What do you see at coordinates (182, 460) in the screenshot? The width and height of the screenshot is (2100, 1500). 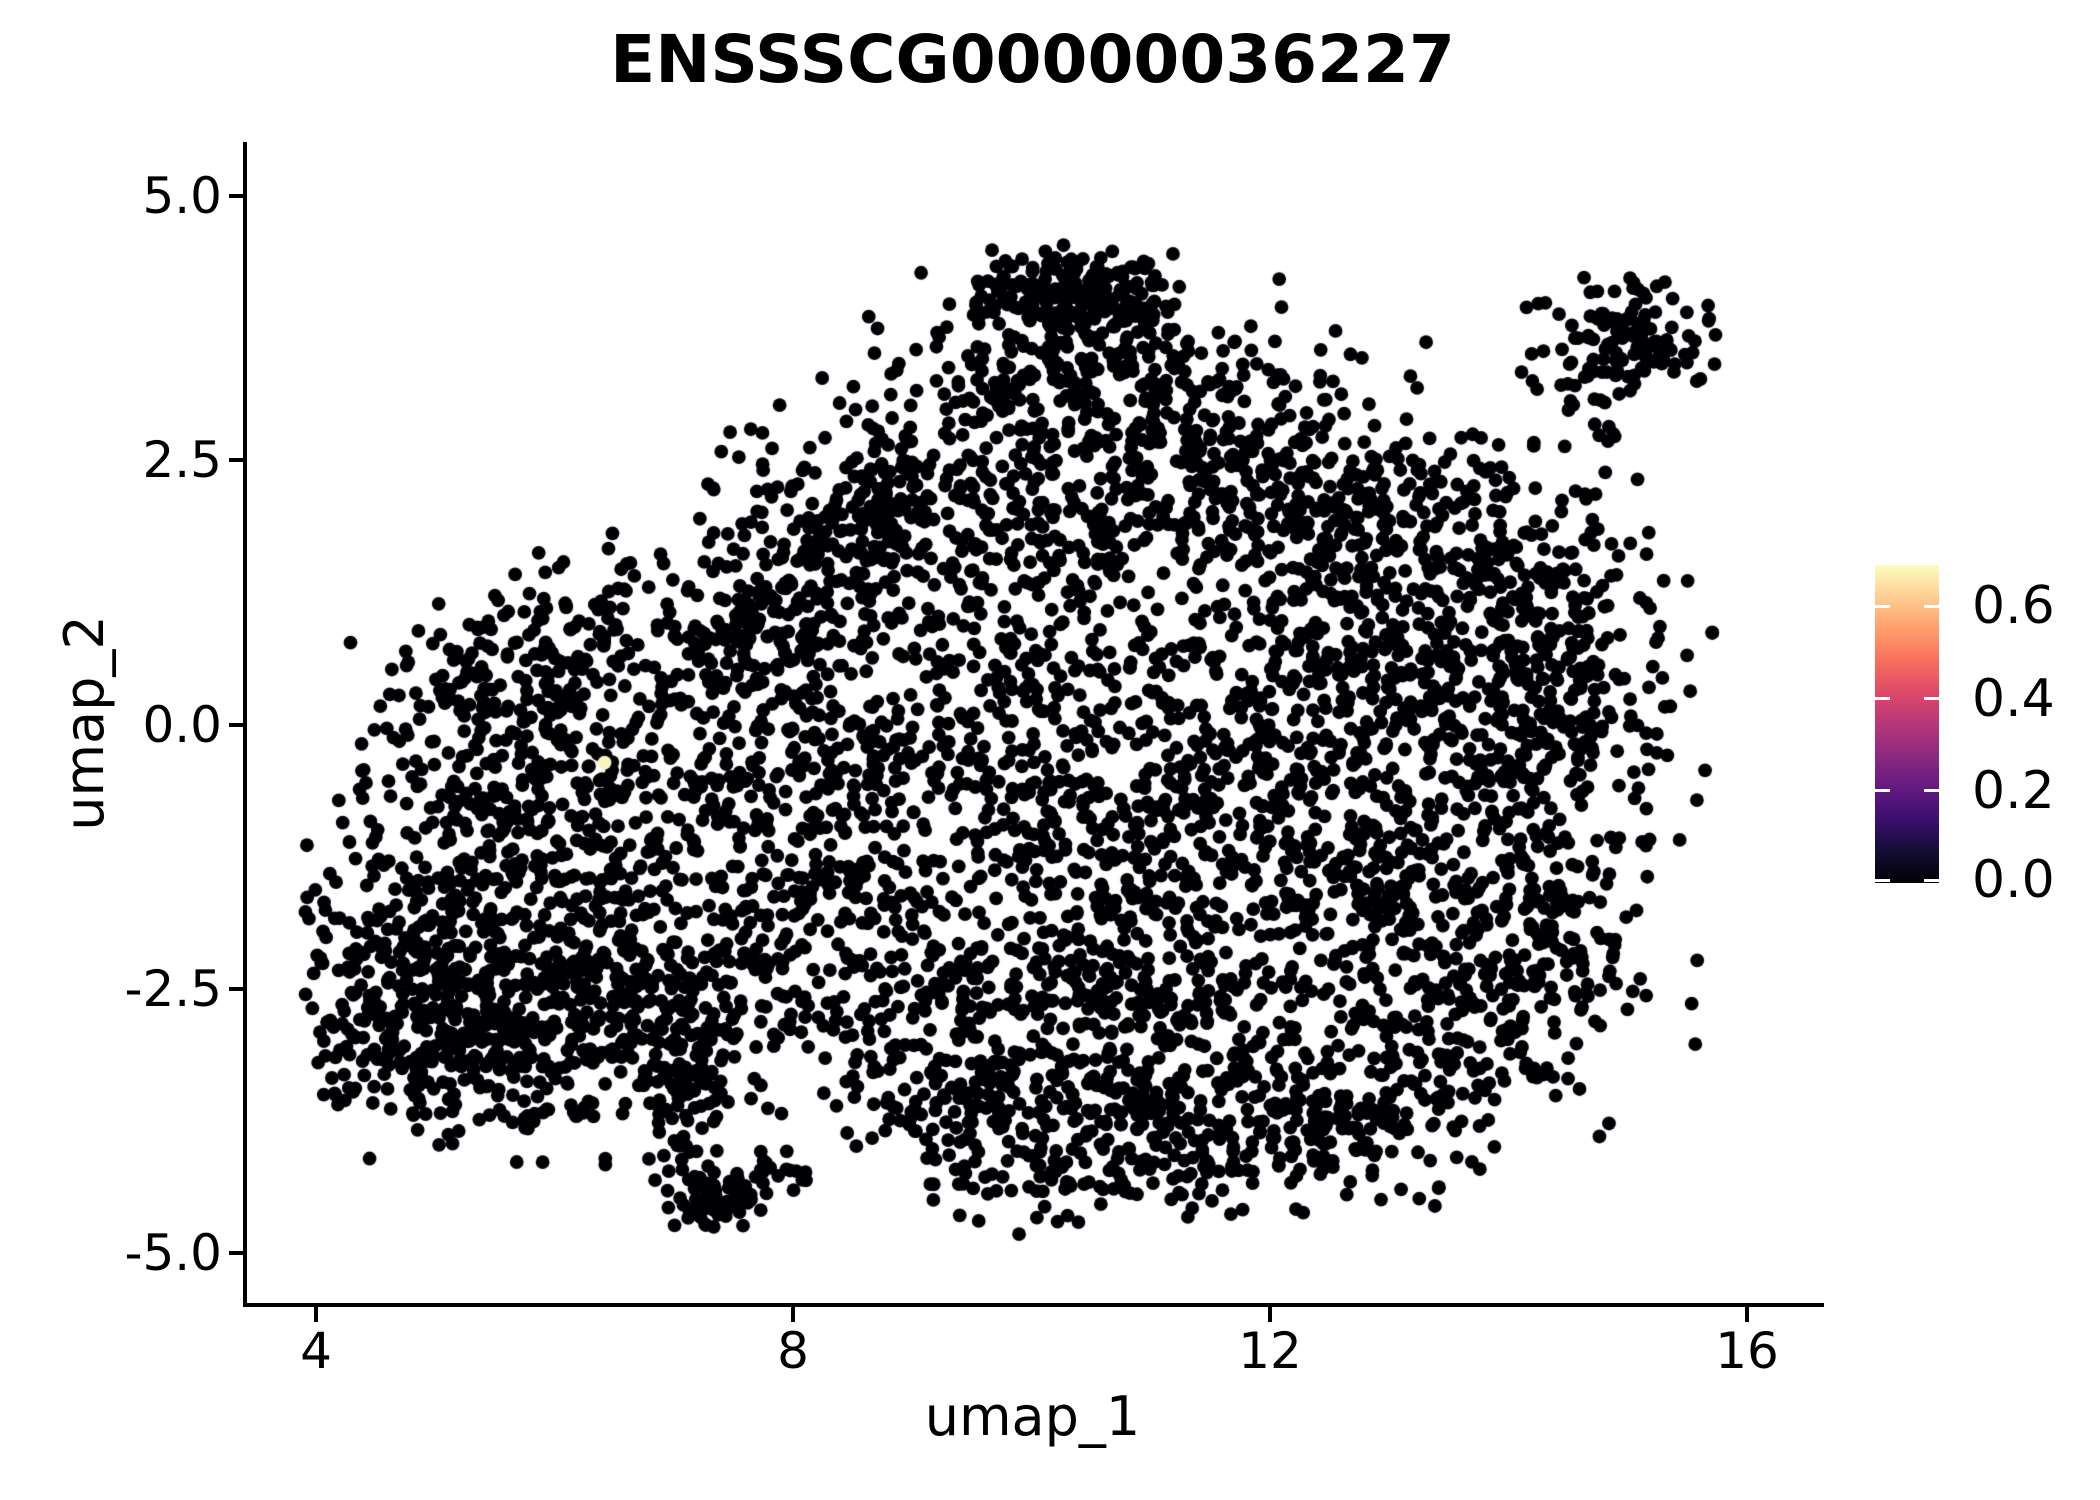 I see `y-tick-label: 2.5` at bounding box center [182, 460].